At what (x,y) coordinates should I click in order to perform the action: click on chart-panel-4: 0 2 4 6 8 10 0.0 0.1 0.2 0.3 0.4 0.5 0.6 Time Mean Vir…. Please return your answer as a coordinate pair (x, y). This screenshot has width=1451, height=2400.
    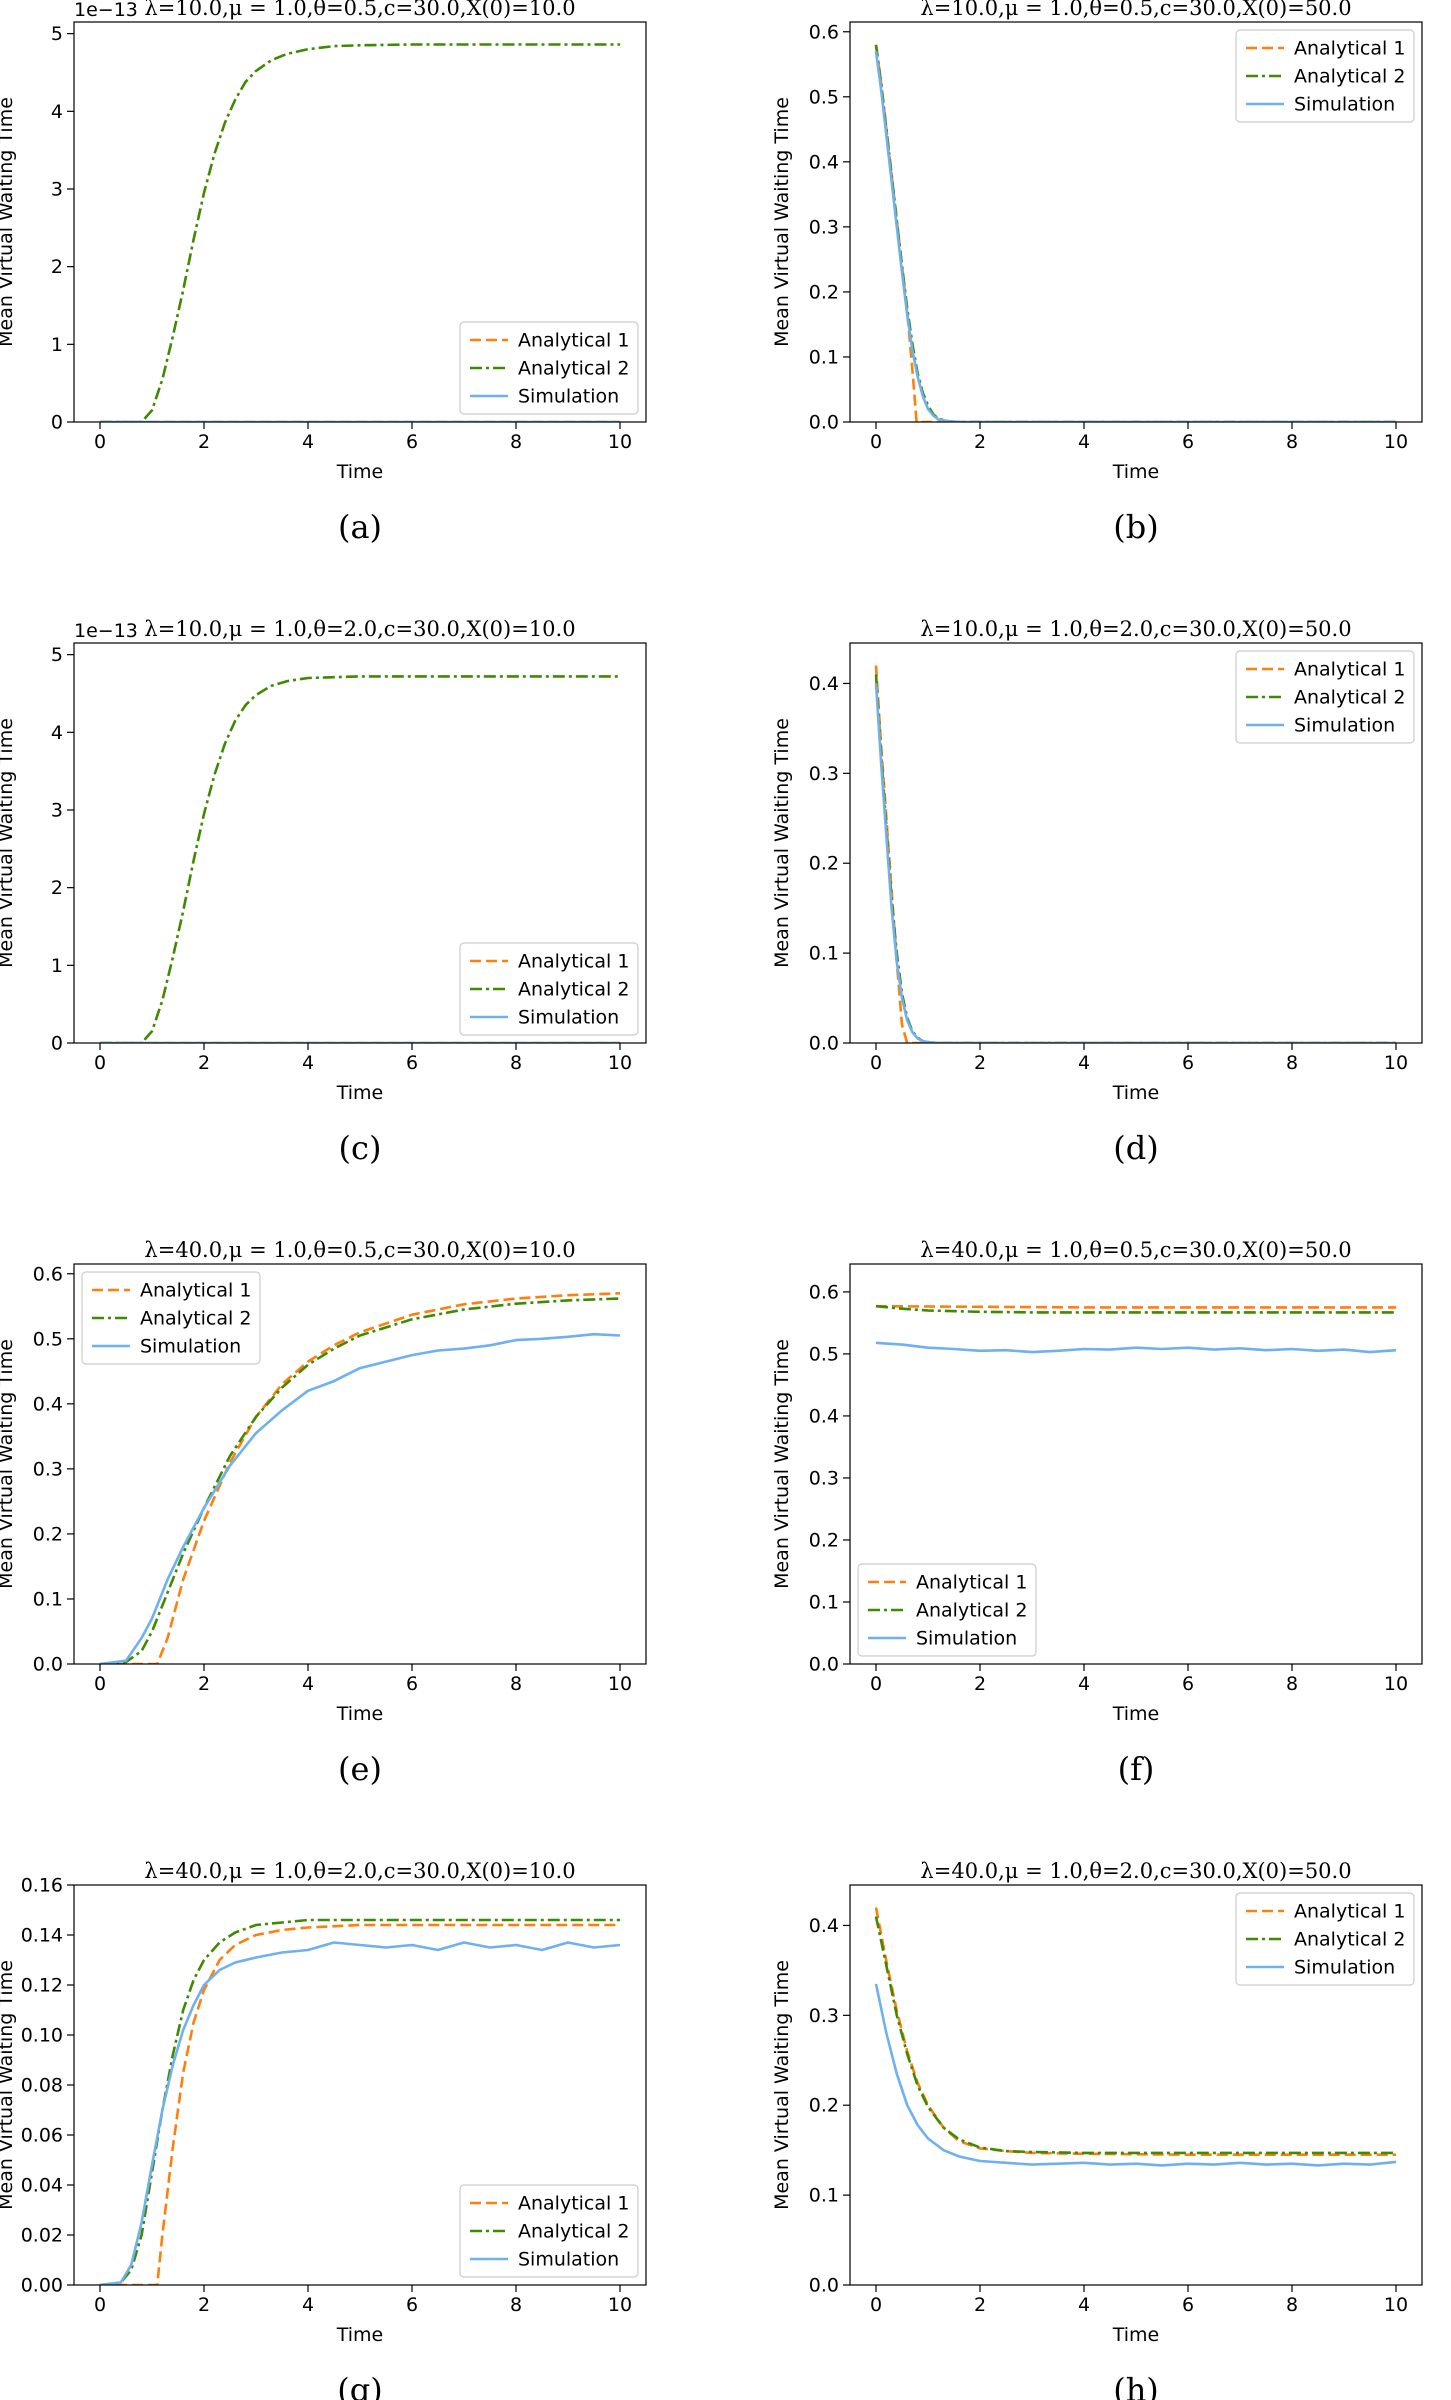
    Looking at the image, I should click on (323, 1513).